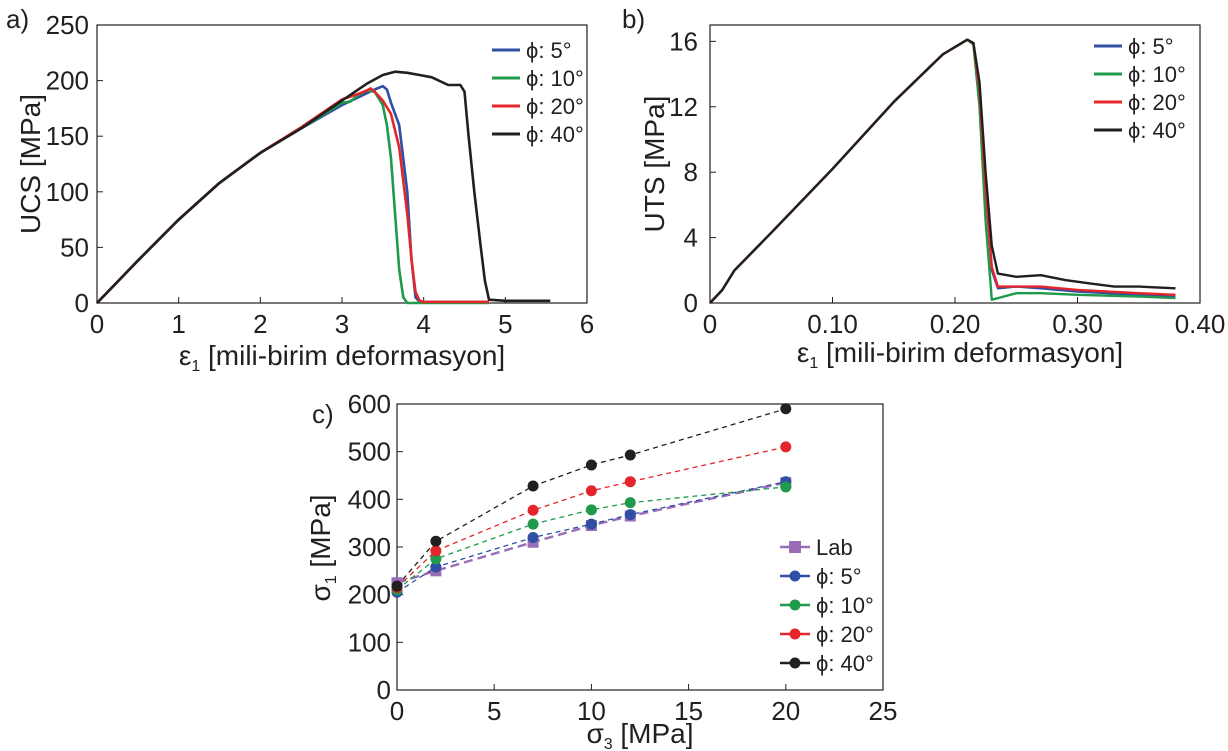 Image resolution: width=1228 pixels, height=751 pixels. I want to click on chart-c-x-label: σ3 [MPa], so click(639, 734).